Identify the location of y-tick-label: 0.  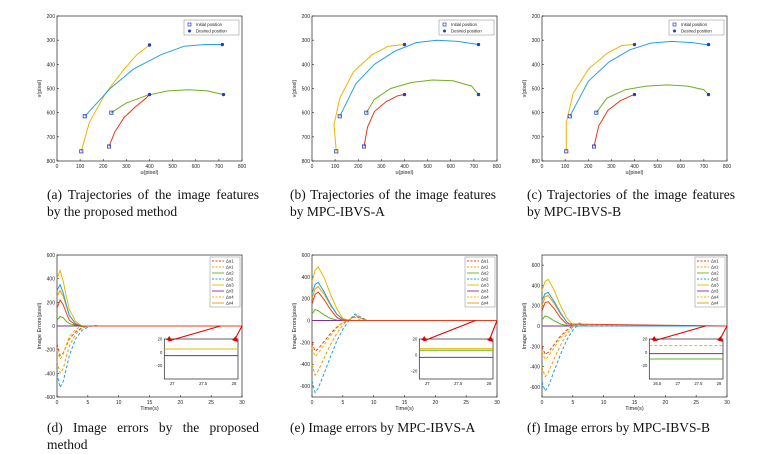
(308, 322).